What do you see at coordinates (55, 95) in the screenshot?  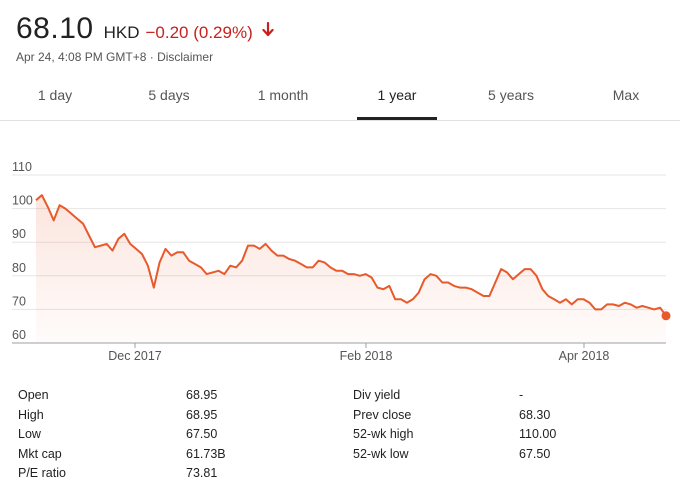 I see `tab-1-day: 1 day` at bounding box center [55, 95].